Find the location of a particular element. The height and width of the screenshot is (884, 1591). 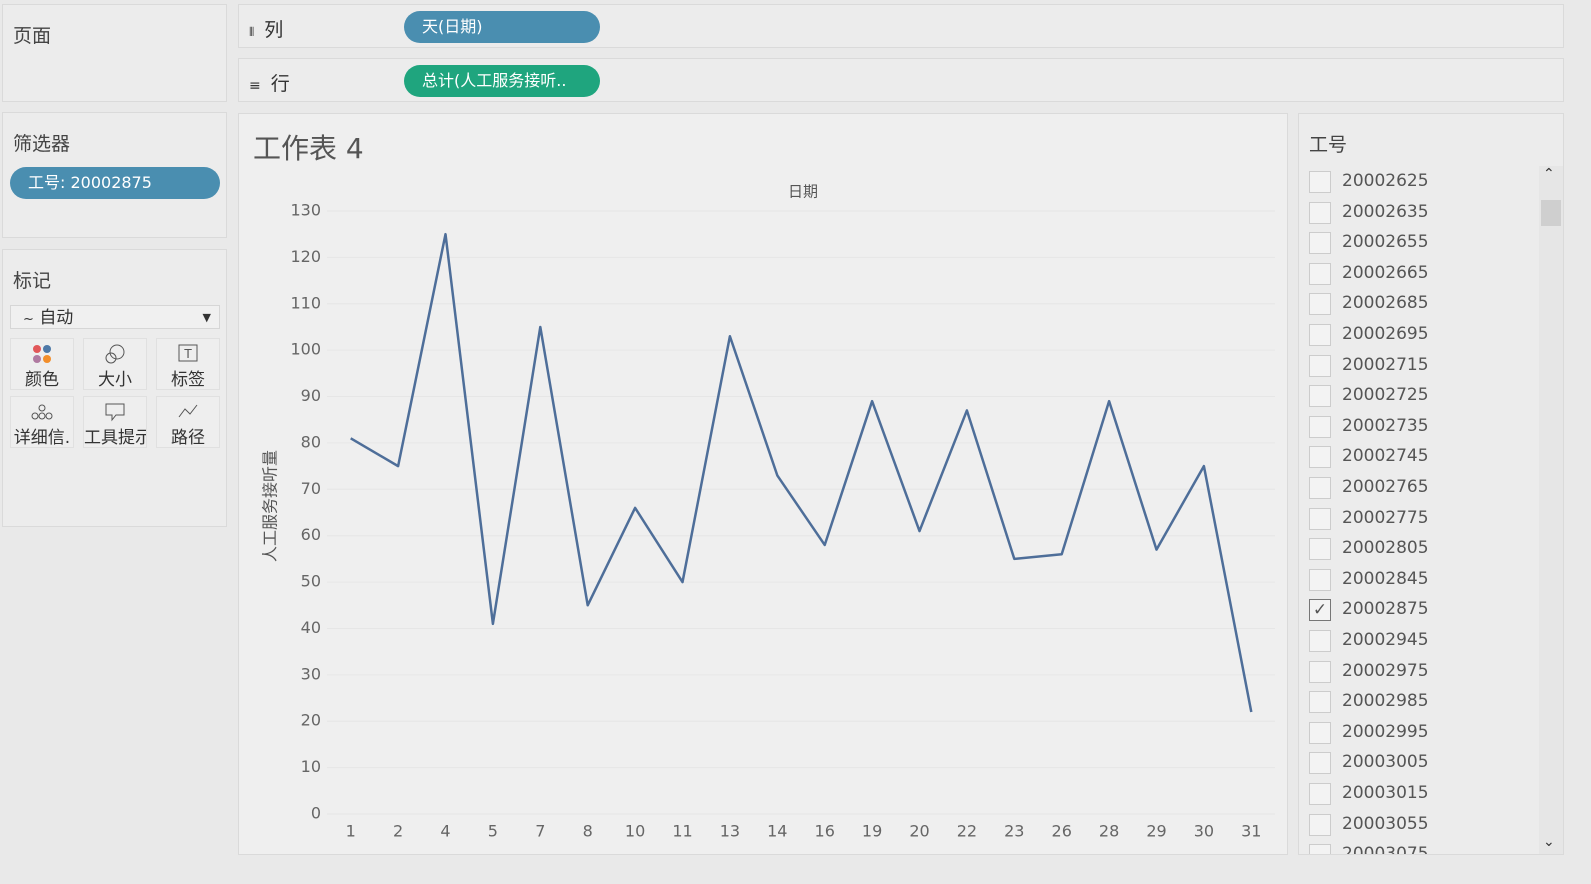

rows-shelf: ≡ 行 总计(人工服务接听.. is located at coordinates (901, 80).